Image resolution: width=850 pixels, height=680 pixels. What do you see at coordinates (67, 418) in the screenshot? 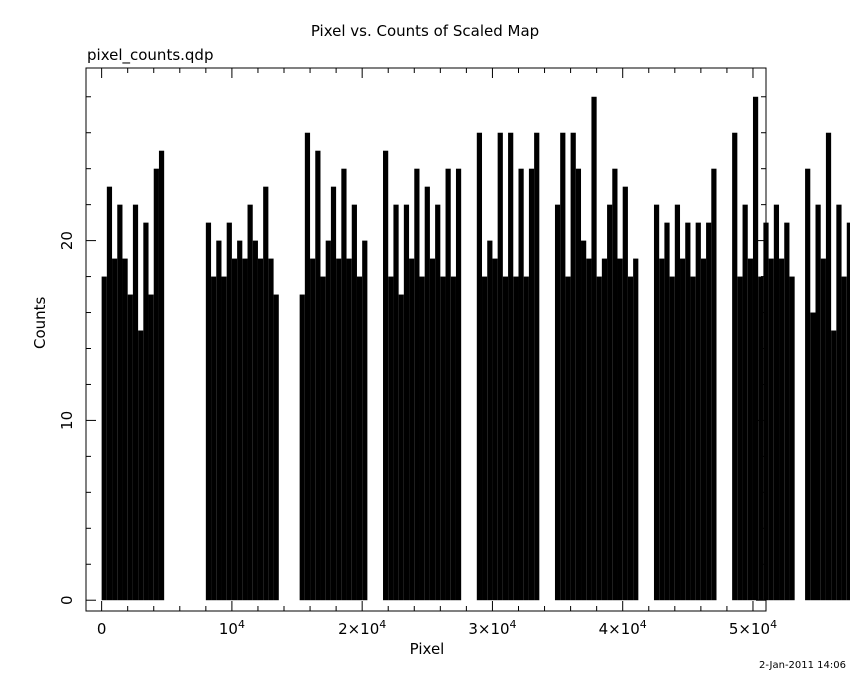
I see `y-tick-labels: 0 10 20` at bounding box center [67, 418].